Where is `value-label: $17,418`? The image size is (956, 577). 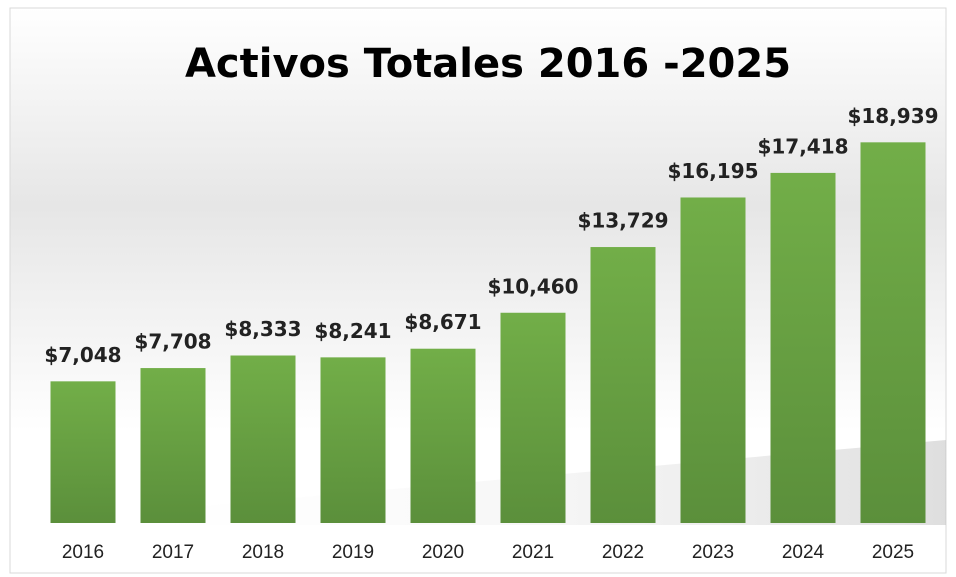
value-label: $17,418 is located at coordinates (802, 146).